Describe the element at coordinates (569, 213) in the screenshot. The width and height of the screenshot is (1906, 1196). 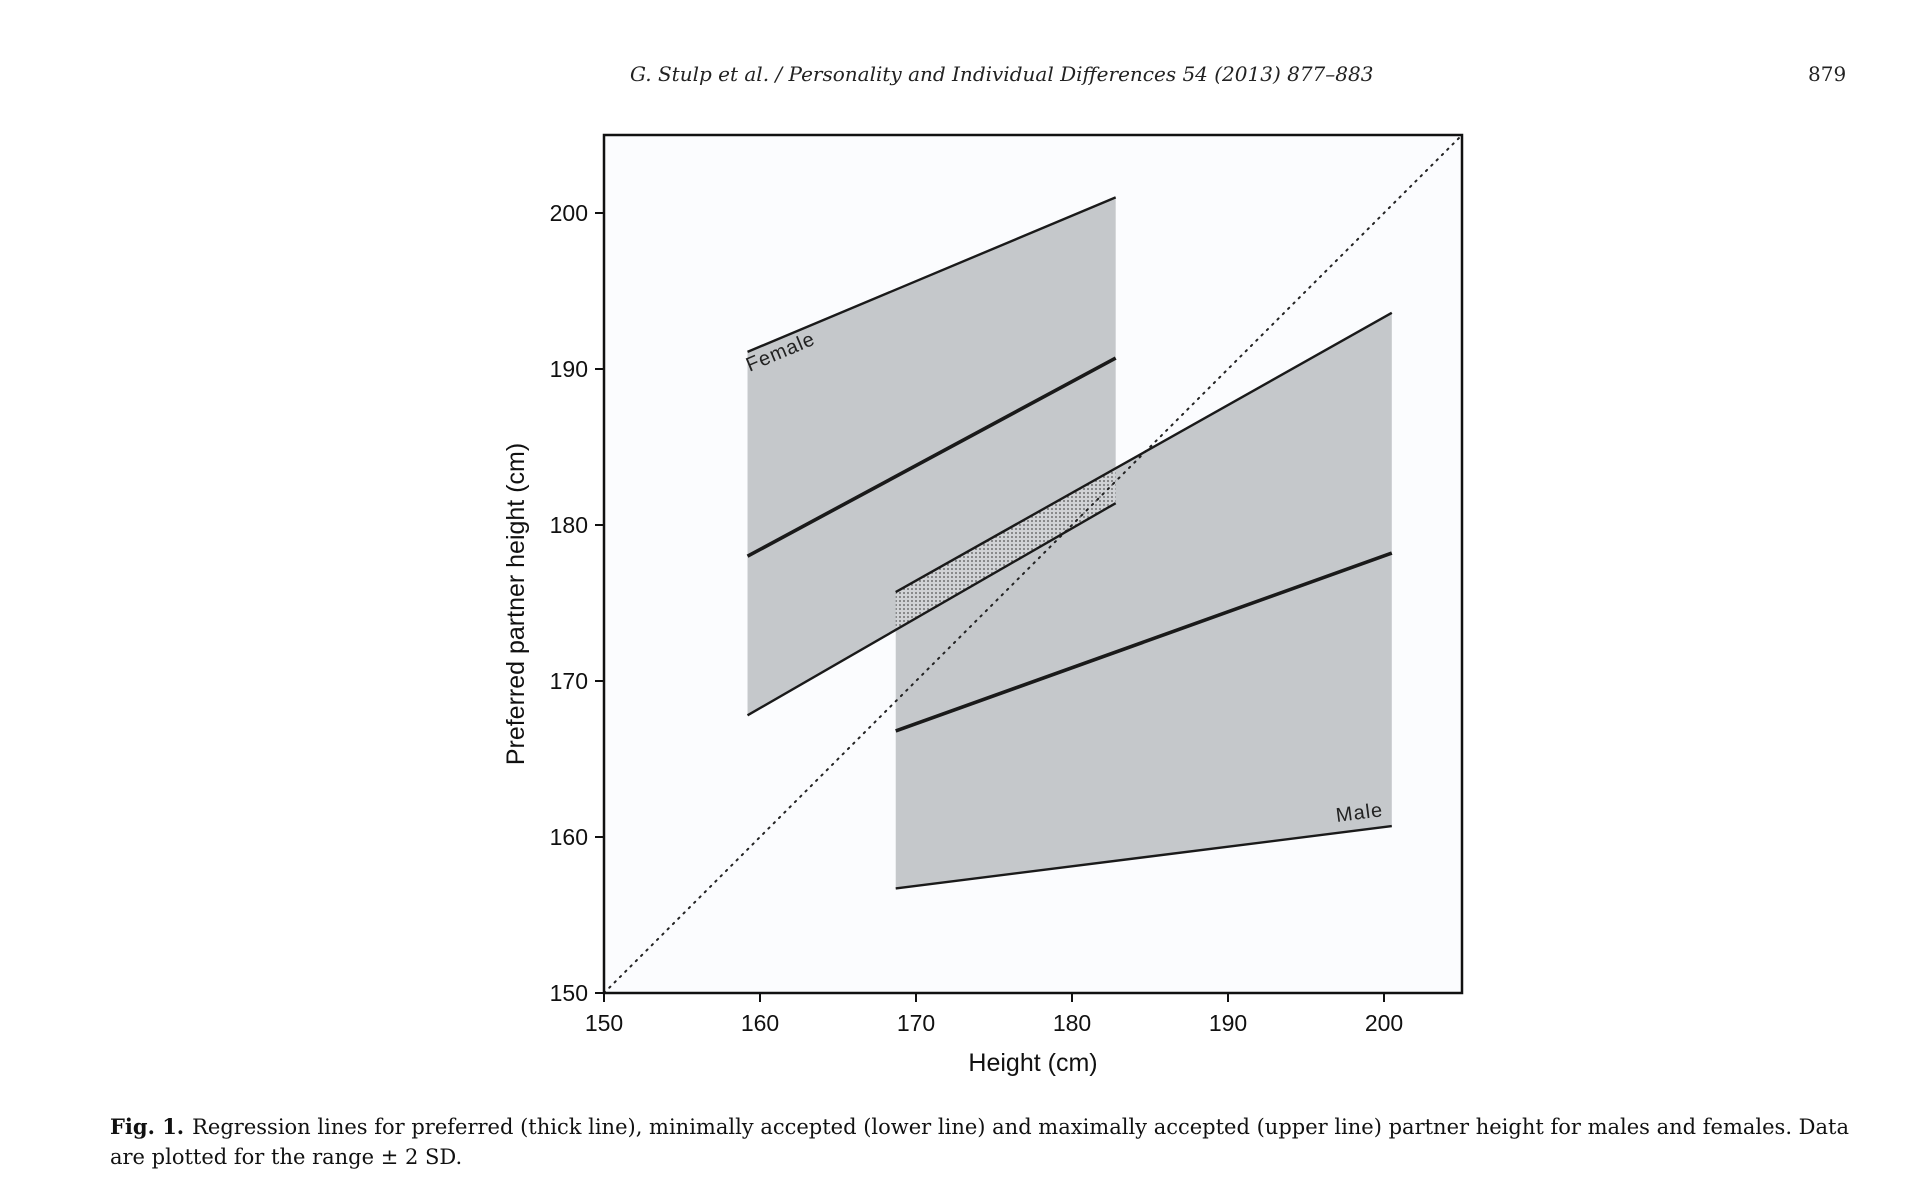
I see `y-tick-label: 200` at that location.